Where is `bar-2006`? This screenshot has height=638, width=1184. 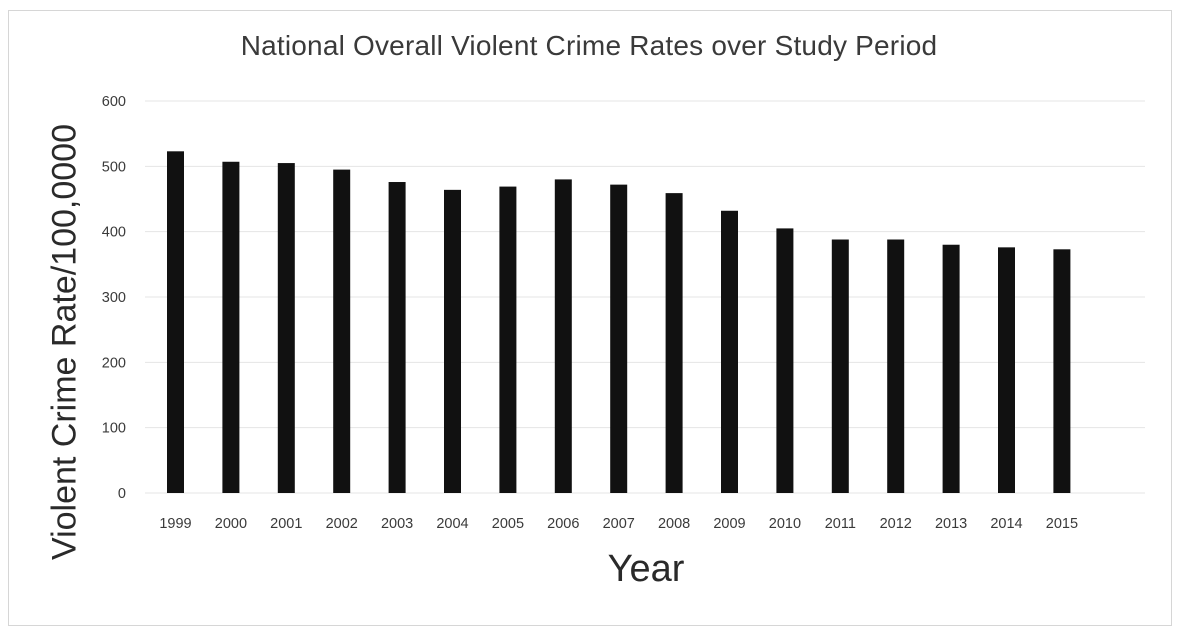 bar-2006 is located at coordinates (563, 336).